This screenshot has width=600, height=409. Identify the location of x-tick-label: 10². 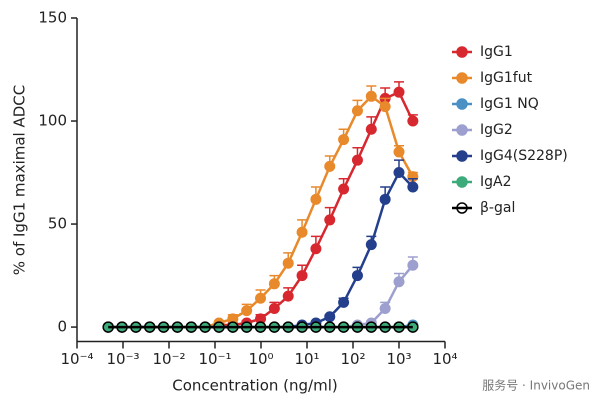
(352, 359).